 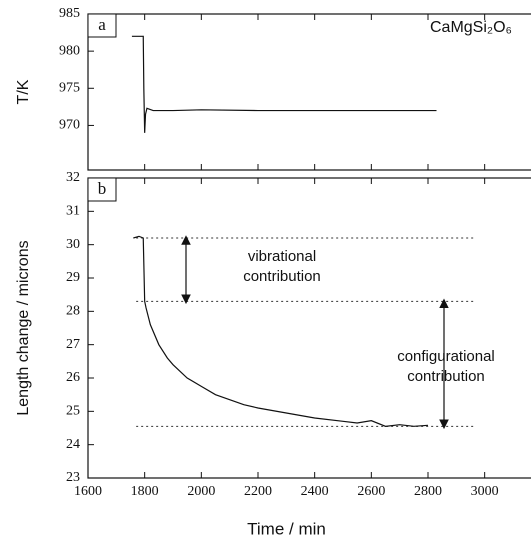 What do you see at coordinates (69, 50) in the screenshot?
I see `y-tick-label: 980` at bounding box center [69, 50].